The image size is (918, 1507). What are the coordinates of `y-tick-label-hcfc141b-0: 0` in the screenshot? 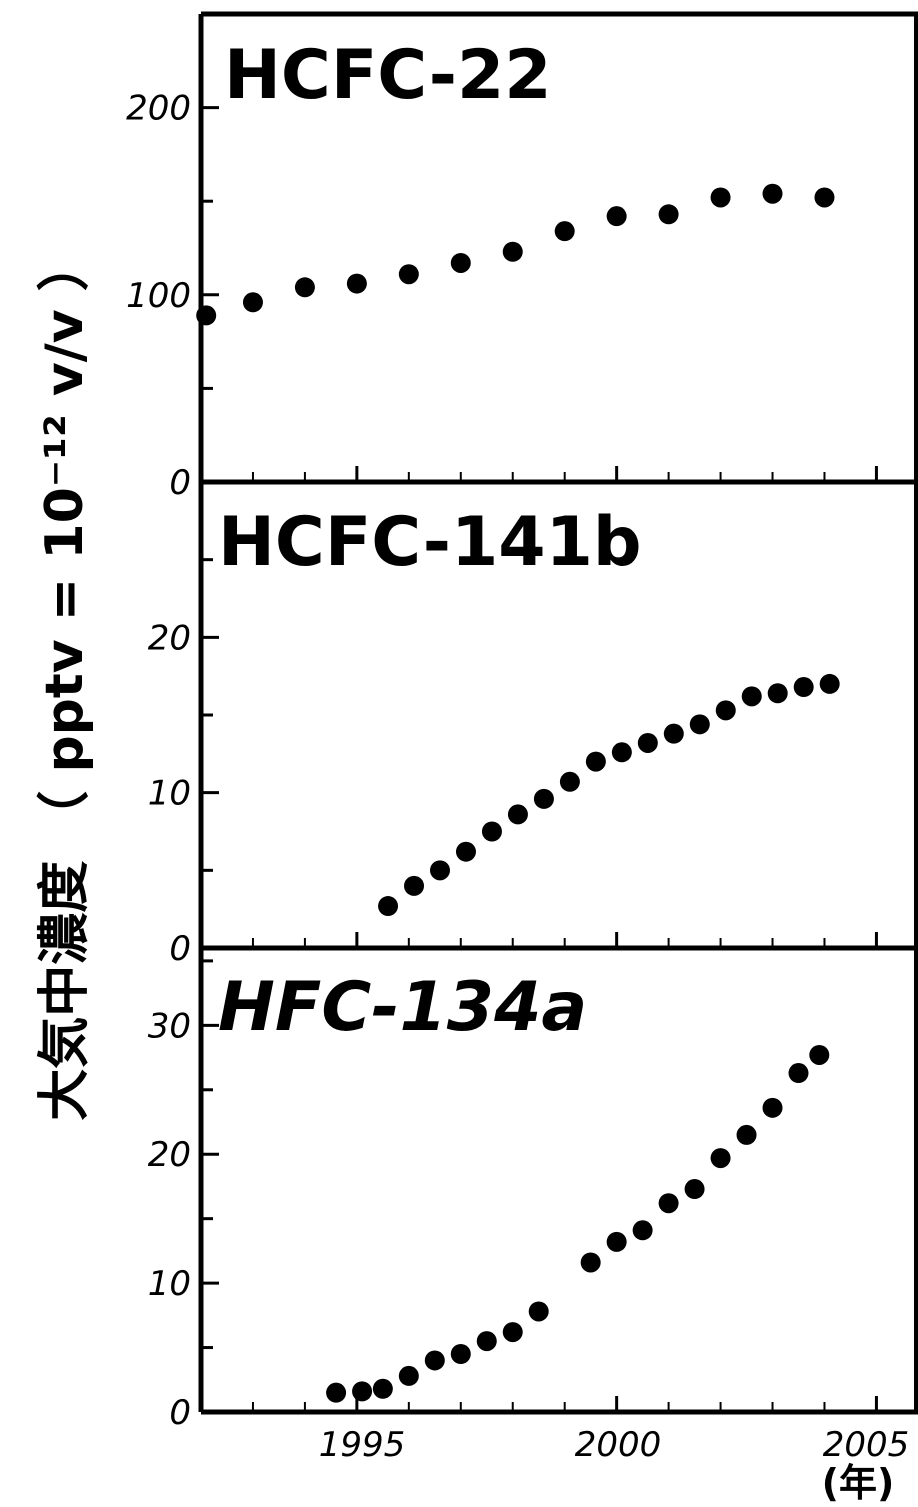 It's located at (180, 949).